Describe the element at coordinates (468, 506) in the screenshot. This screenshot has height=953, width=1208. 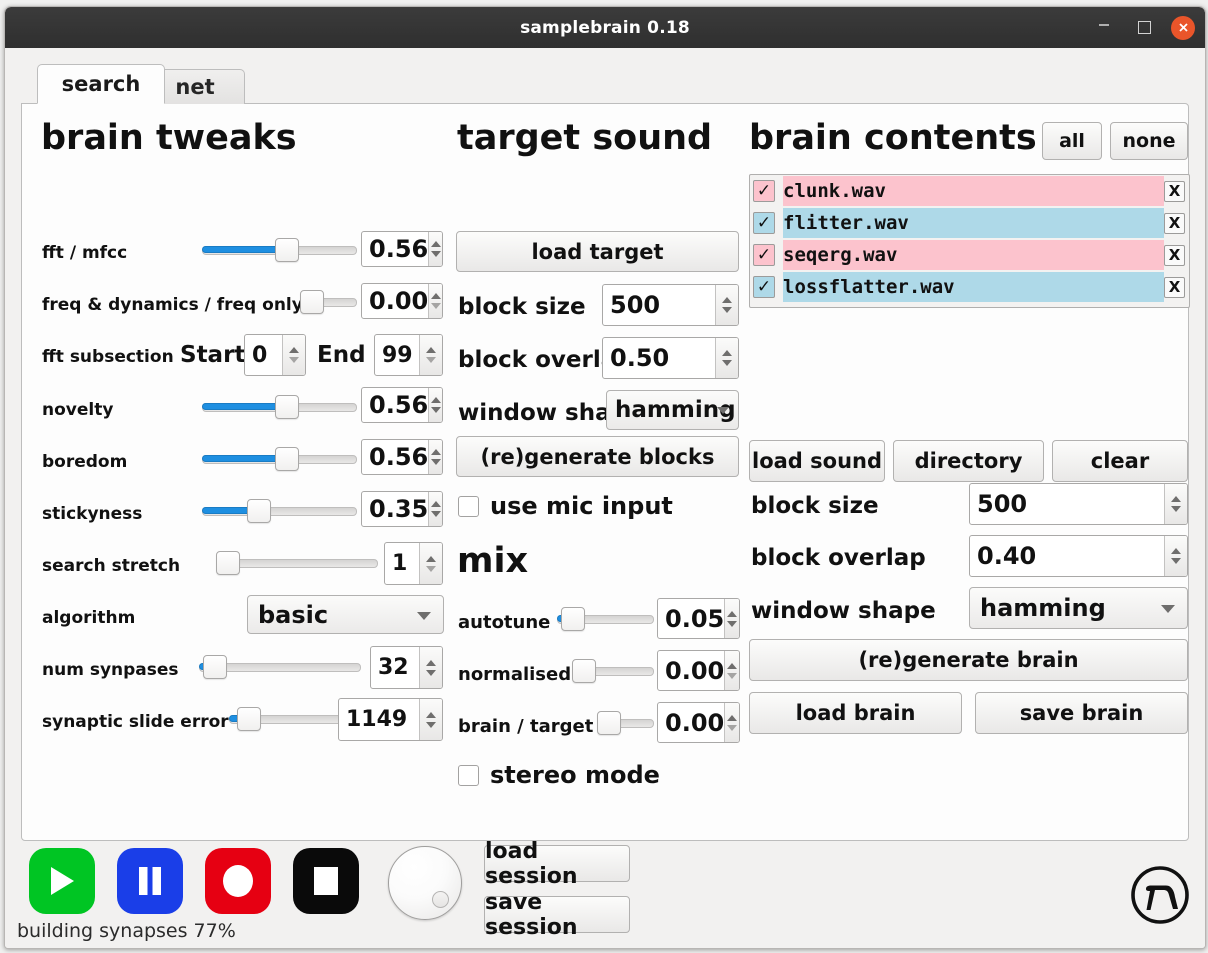
I see `use-mic-input-checkbox` at that location.